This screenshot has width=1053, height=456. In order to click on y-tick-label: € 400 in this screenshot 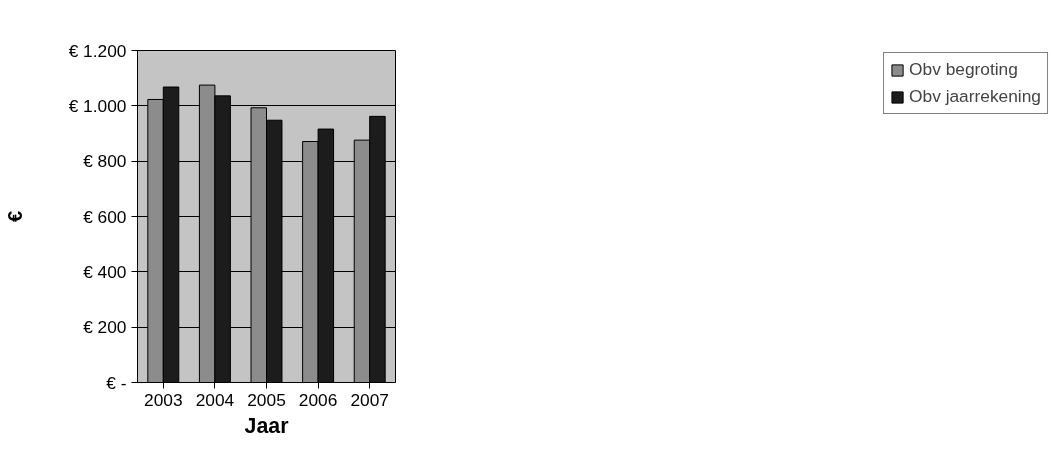, I will do `click(105, 271)`.